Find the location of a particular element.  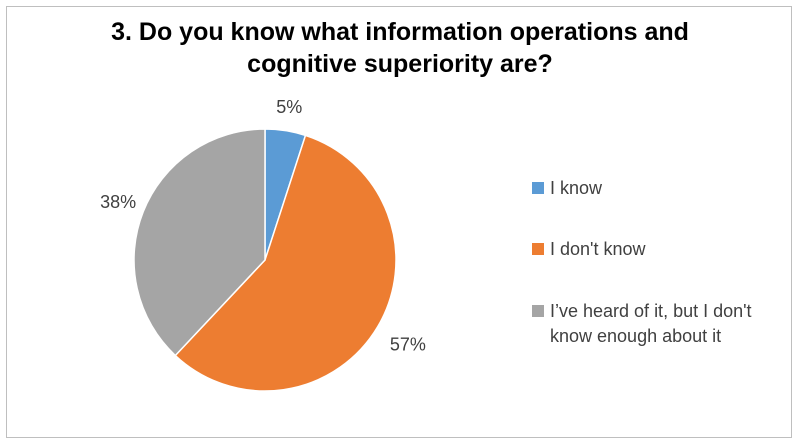

pct-label-i-know: 5% is located at coordinates (289, 107).